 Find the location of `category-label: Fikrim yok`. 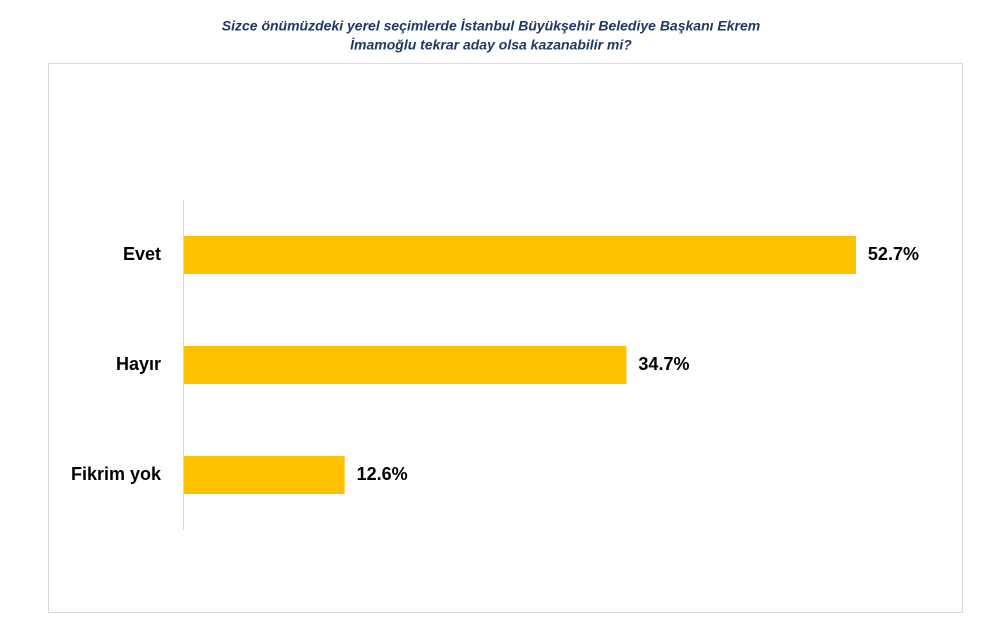

category-label: Fikrim yok is located at coordinates (116, 474).